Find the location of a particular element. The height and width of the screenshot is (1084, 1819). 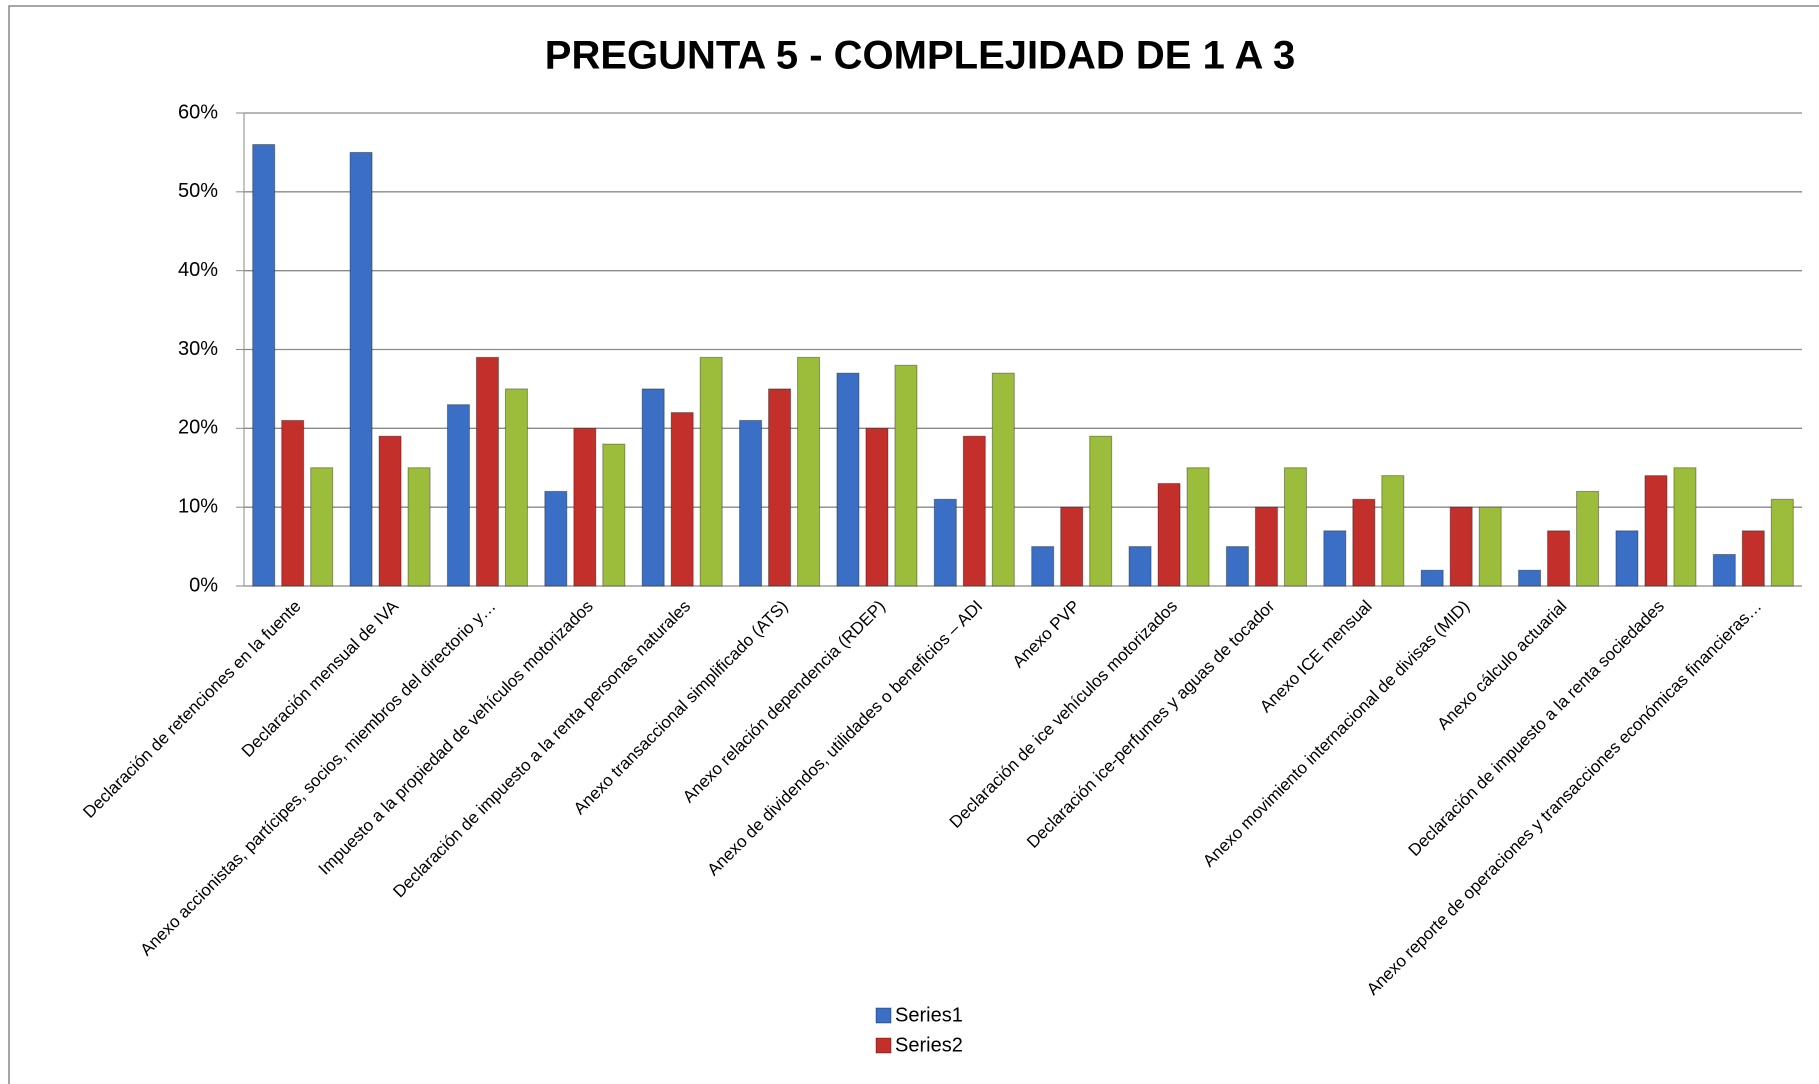

x-tick-label: Anexo PVP is located at coordinates (1046, 634).